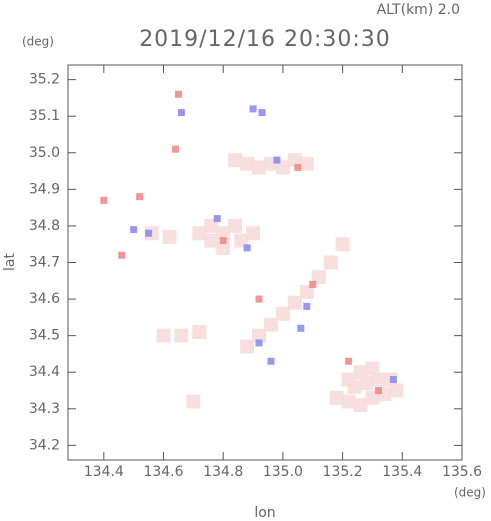  I want to click on y-tick-label: 35.1, so click(44, 116).